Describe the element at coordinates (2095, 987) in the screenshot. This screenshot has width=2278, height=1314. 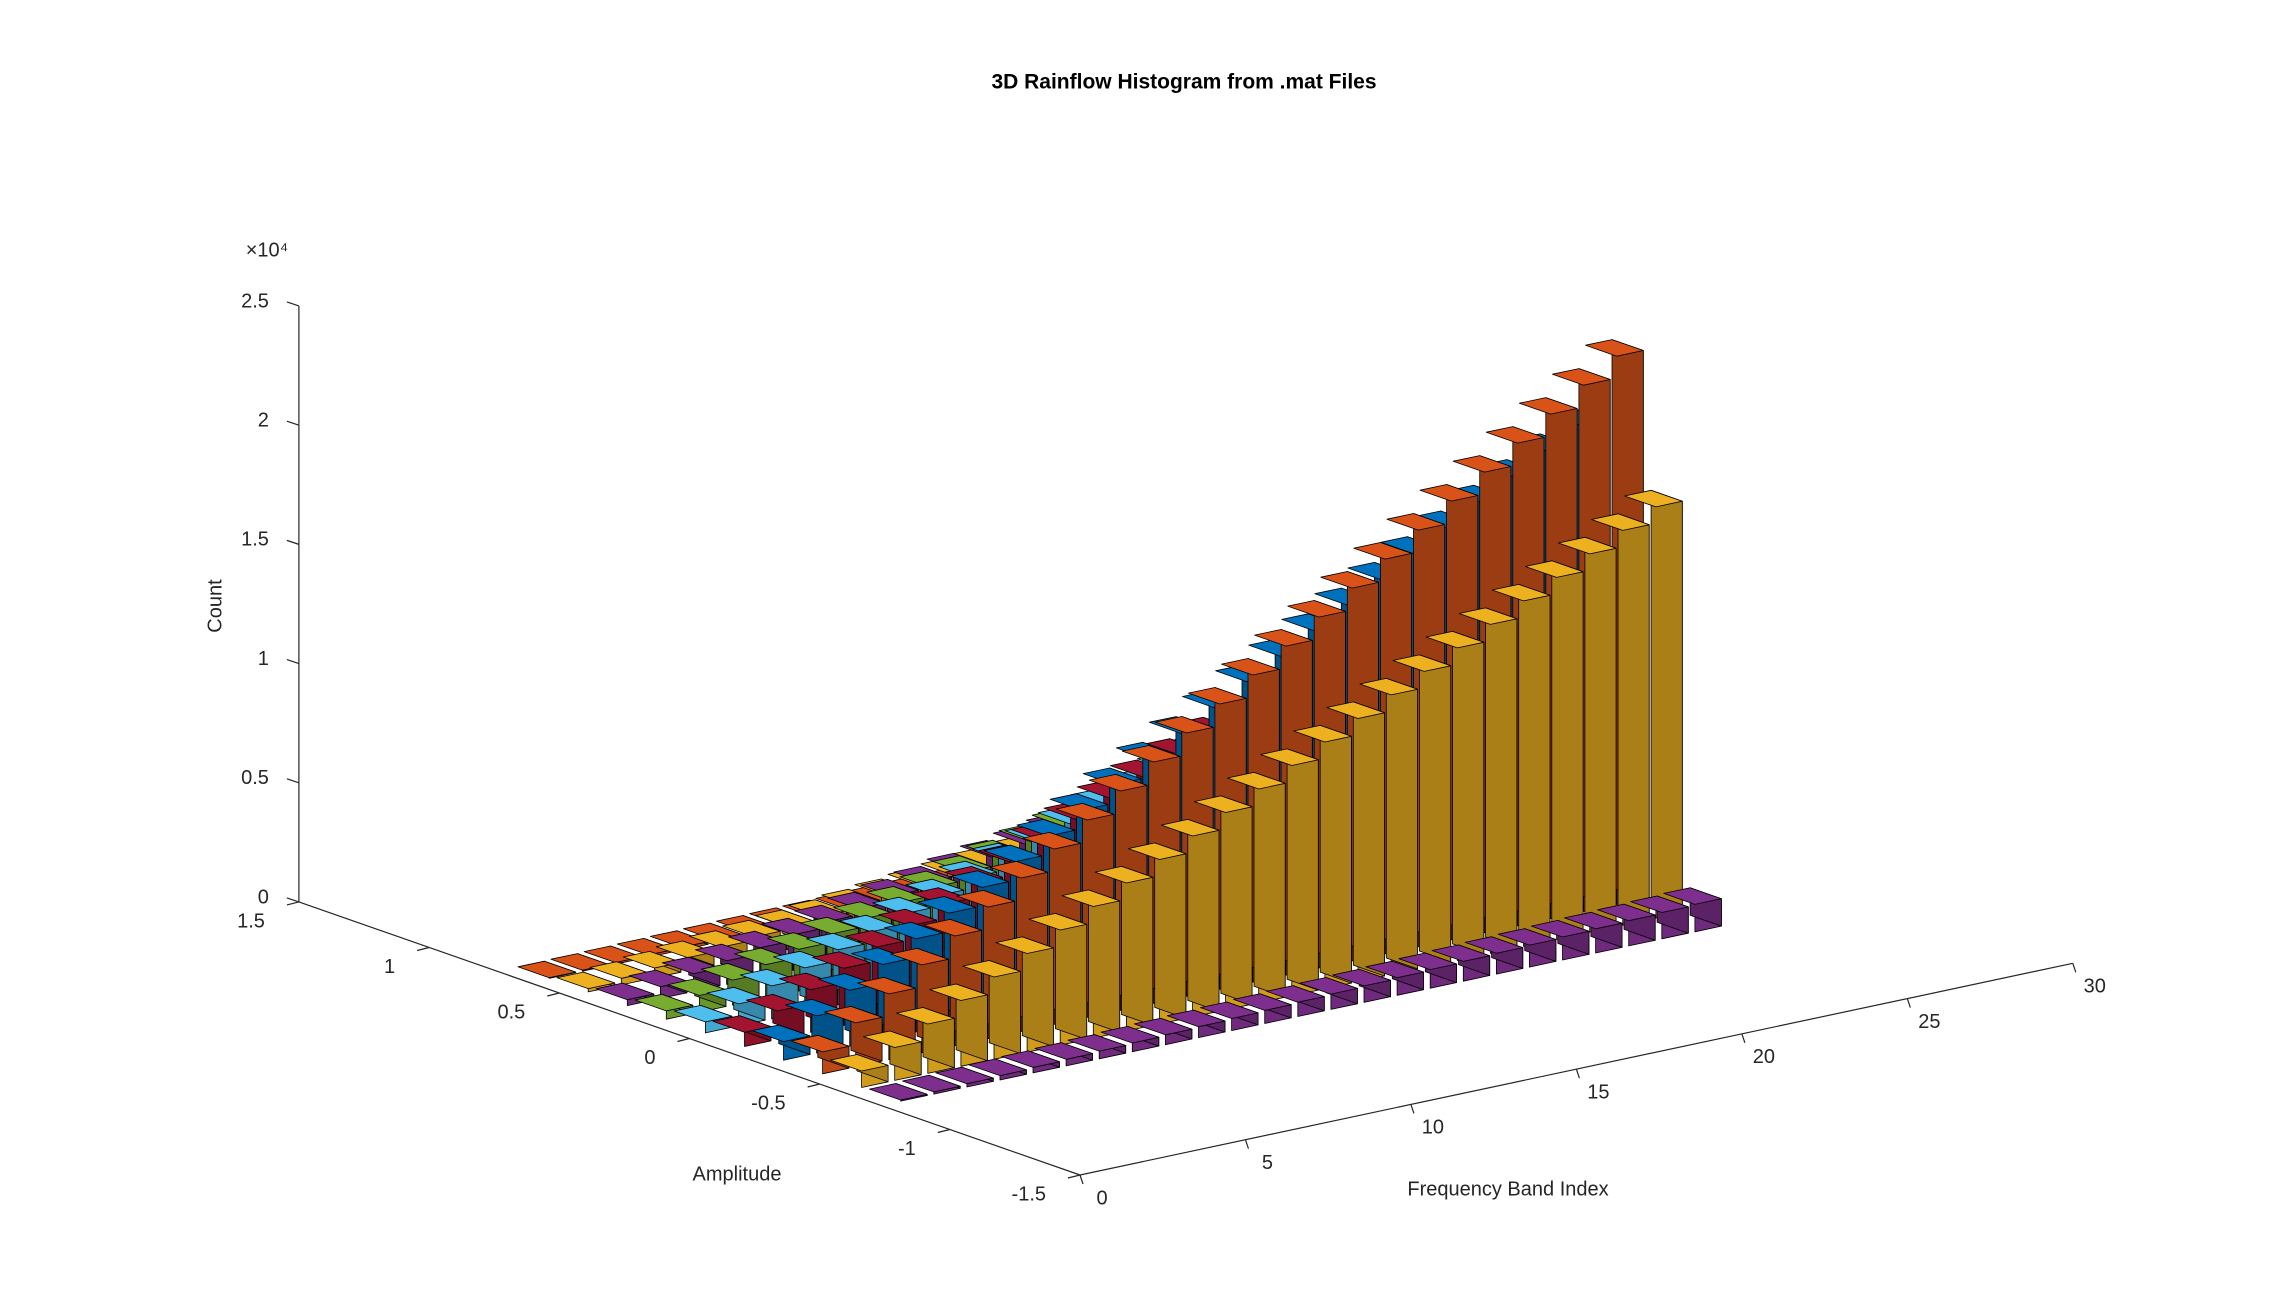
I see `x-tick-label: 30` at that location.